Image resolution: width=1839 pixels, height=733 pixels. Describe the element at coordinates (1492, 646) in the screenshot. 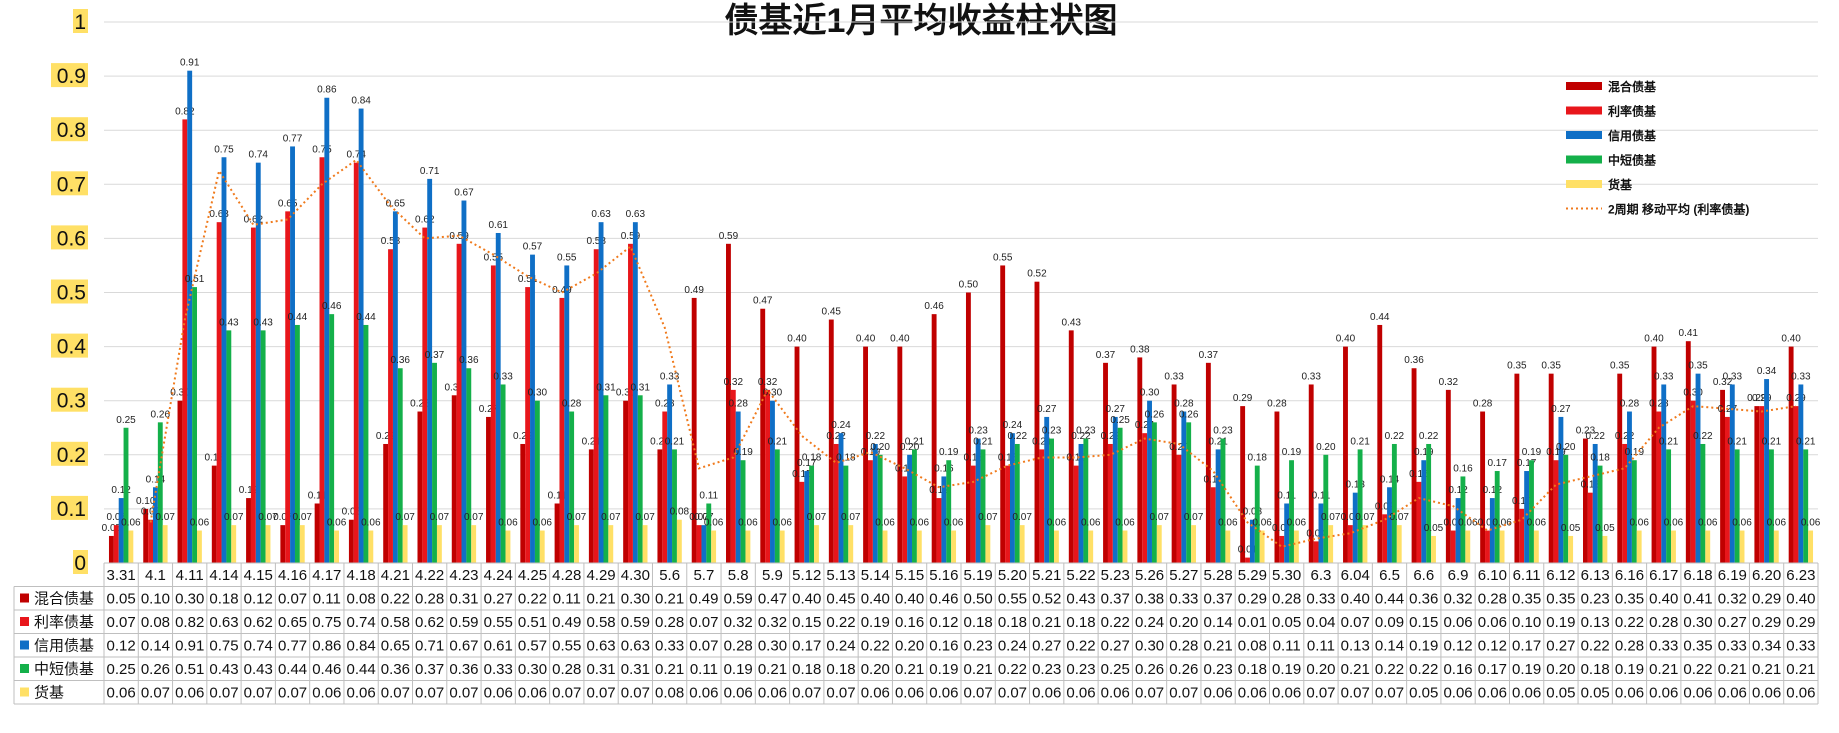

I see `table-cell: 0.12` at that location.